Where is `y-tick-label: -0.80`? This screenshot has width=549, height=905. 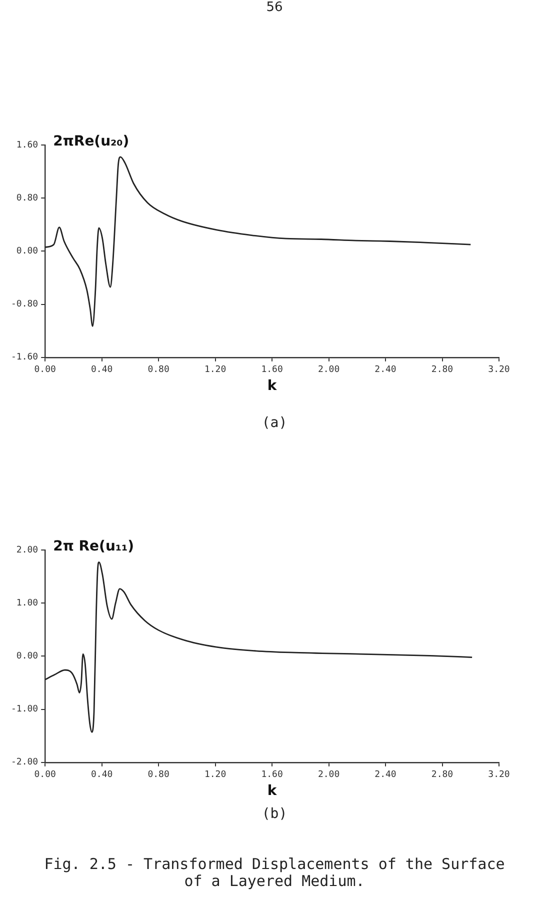
y-tick-label: -0.80 is located at coordinates (24, 305).